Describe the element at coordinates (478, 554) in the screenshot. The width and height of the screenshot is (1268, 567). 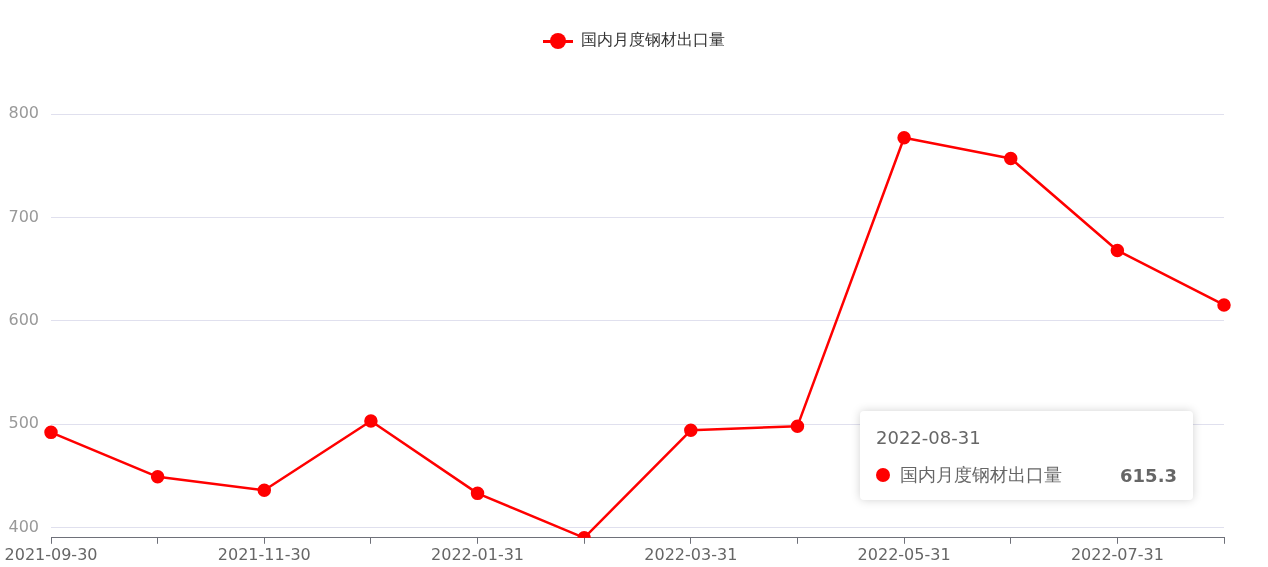
I see `x-tick-label: 2022-01-31` at that location.